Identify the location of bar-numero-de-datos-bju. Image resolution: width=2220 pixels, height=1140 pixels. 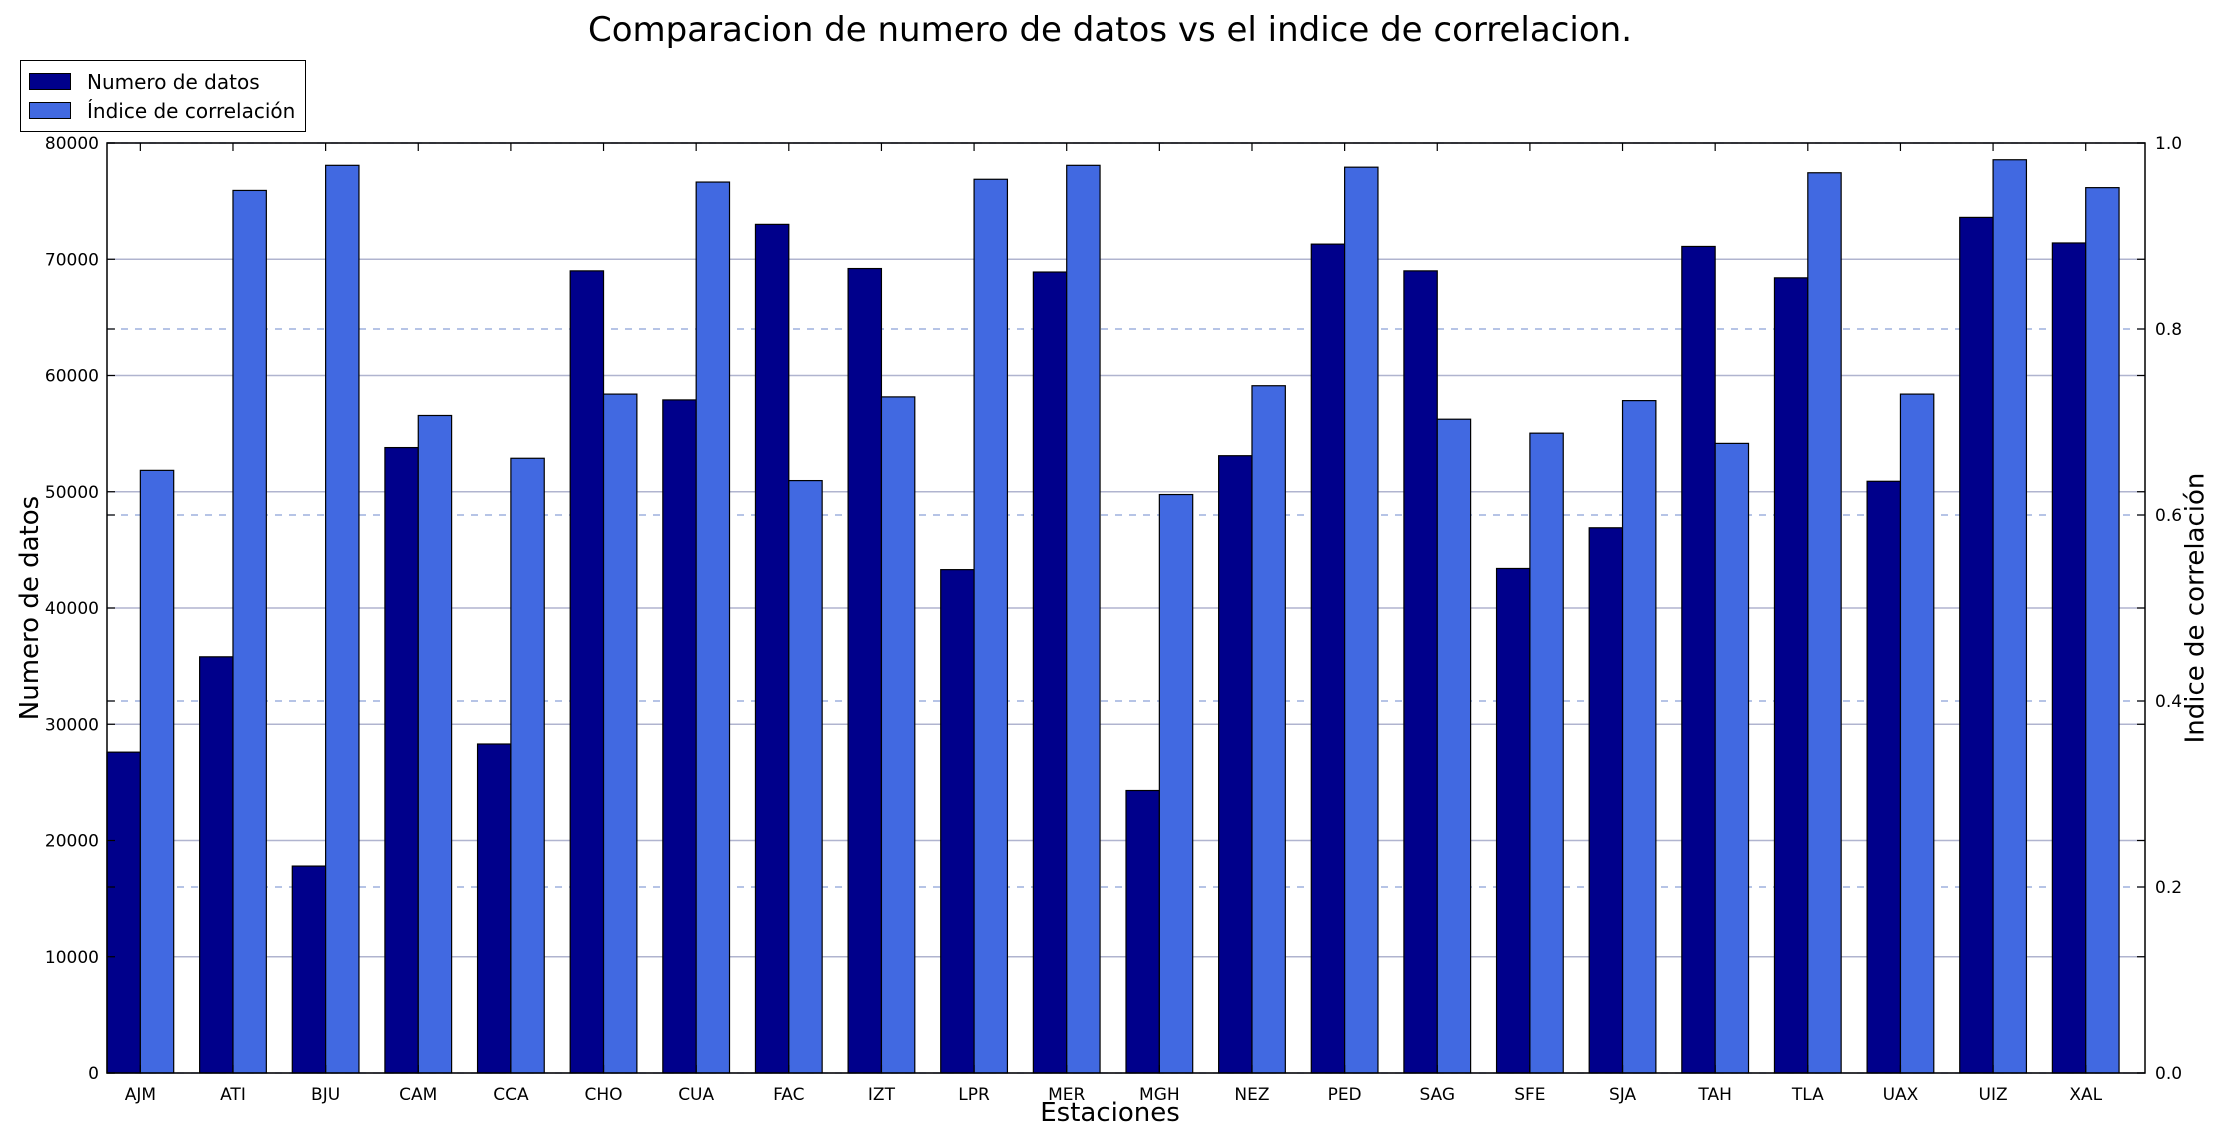
(309, 969).